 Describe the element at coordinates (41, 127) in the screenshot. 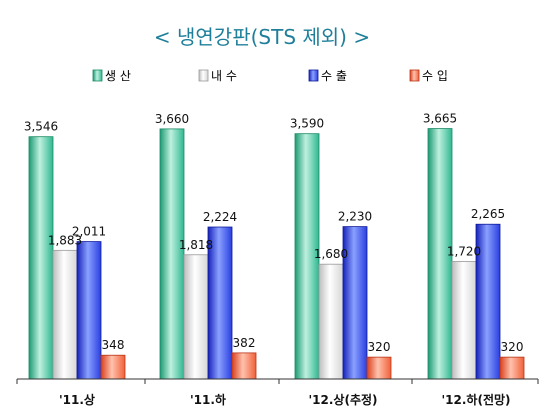

I see `value-label-0-0: 3,546` at that location.